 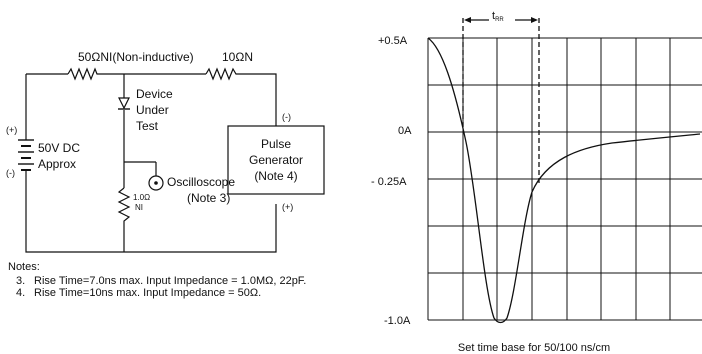 I want to click on source-minus-label: (-), so click(x=10, y=173).